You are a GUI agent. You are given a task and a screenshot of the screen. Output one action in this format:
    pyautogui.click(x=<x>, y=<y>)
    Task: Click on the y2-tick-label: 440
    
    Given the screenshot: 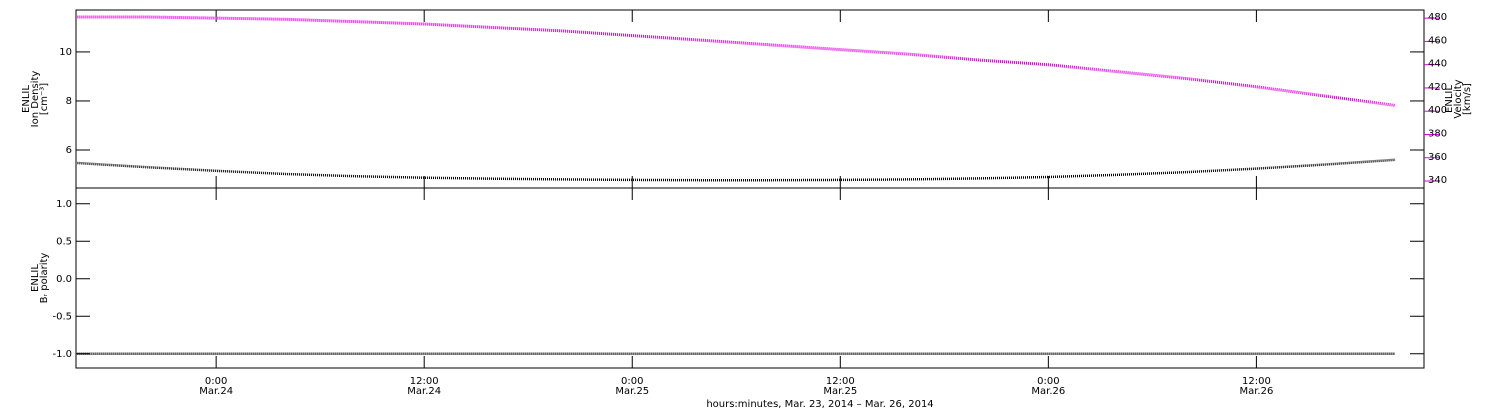 What is the action you would take?
    pyautogui.click(x=1437, y=64)
    